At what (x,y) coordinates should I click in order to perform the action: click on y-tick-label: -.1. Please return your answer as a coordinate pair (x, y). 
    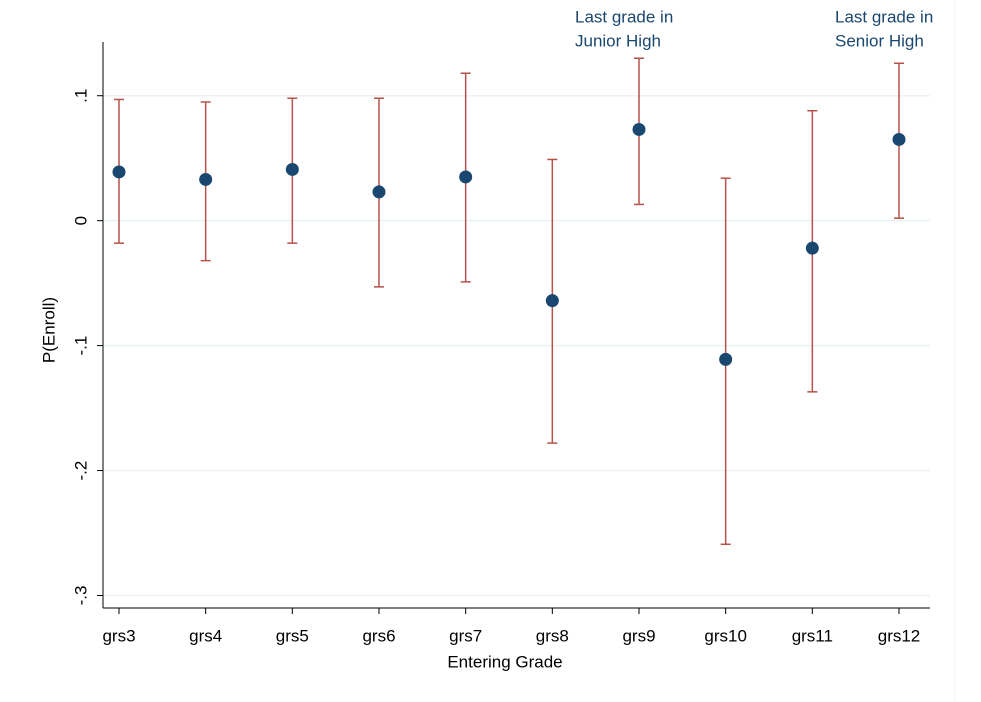
    Looking at the image, I should click on (80, 346).